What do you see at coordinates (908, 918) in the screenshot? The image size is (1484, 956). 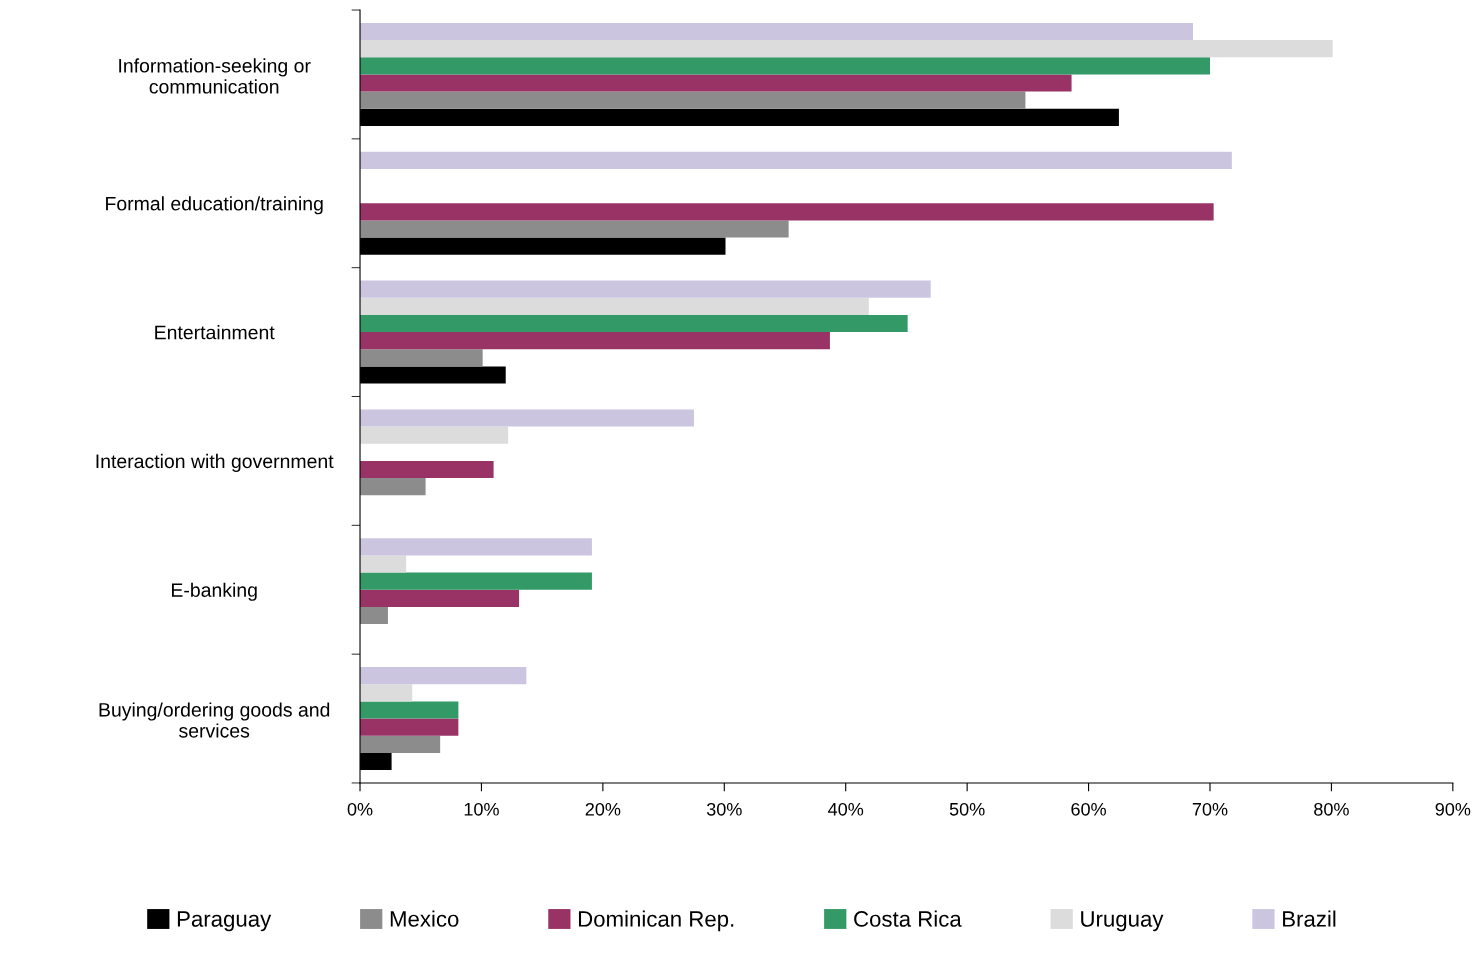 I see `legend-label: Costa Rica` at bounding box center [908, 918].